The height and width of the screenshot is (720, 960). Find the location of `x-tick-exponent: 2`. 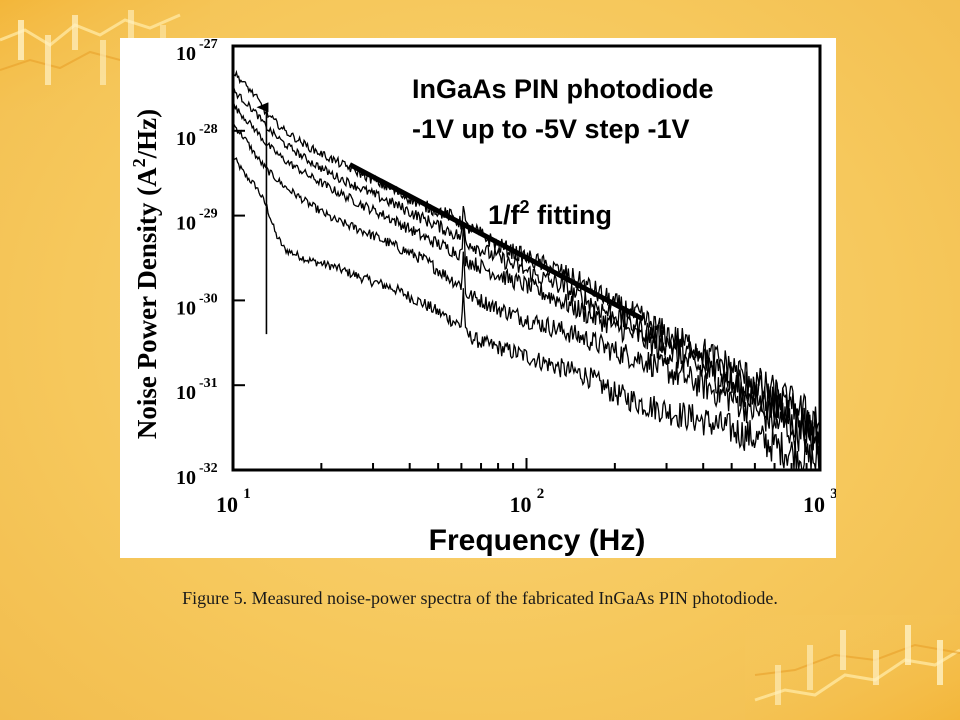

x-tick-exponent: 2 is located at coordinates (541, 494).